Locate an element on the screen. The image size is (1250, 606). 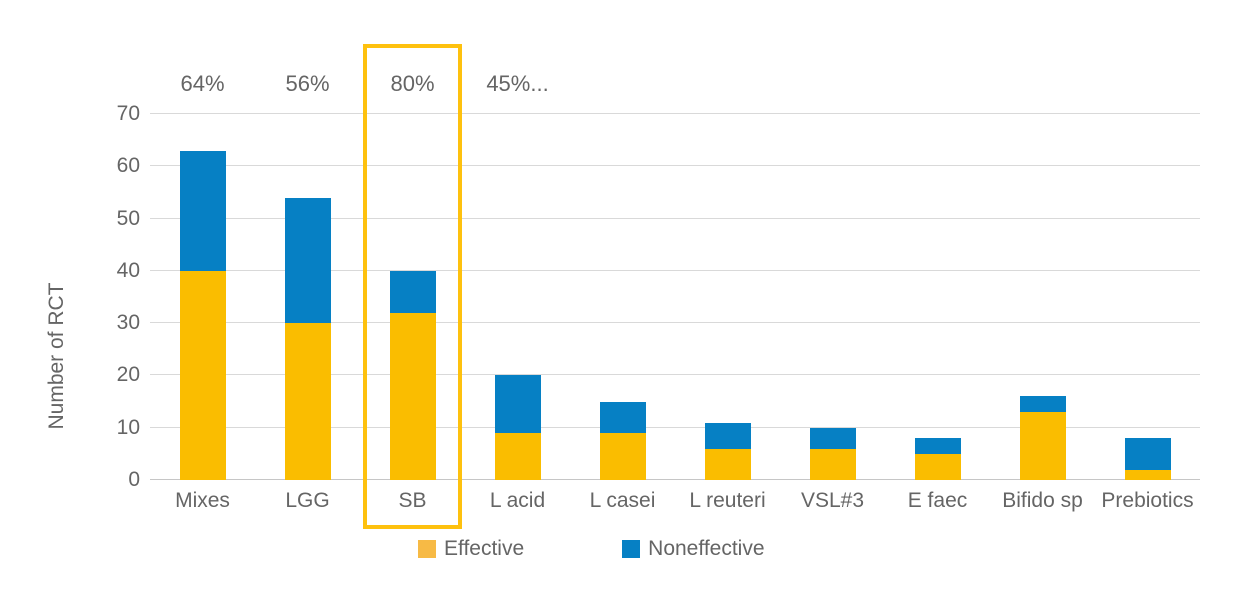
y-tick-label-60: 60 is located at coordinates (128, 165).